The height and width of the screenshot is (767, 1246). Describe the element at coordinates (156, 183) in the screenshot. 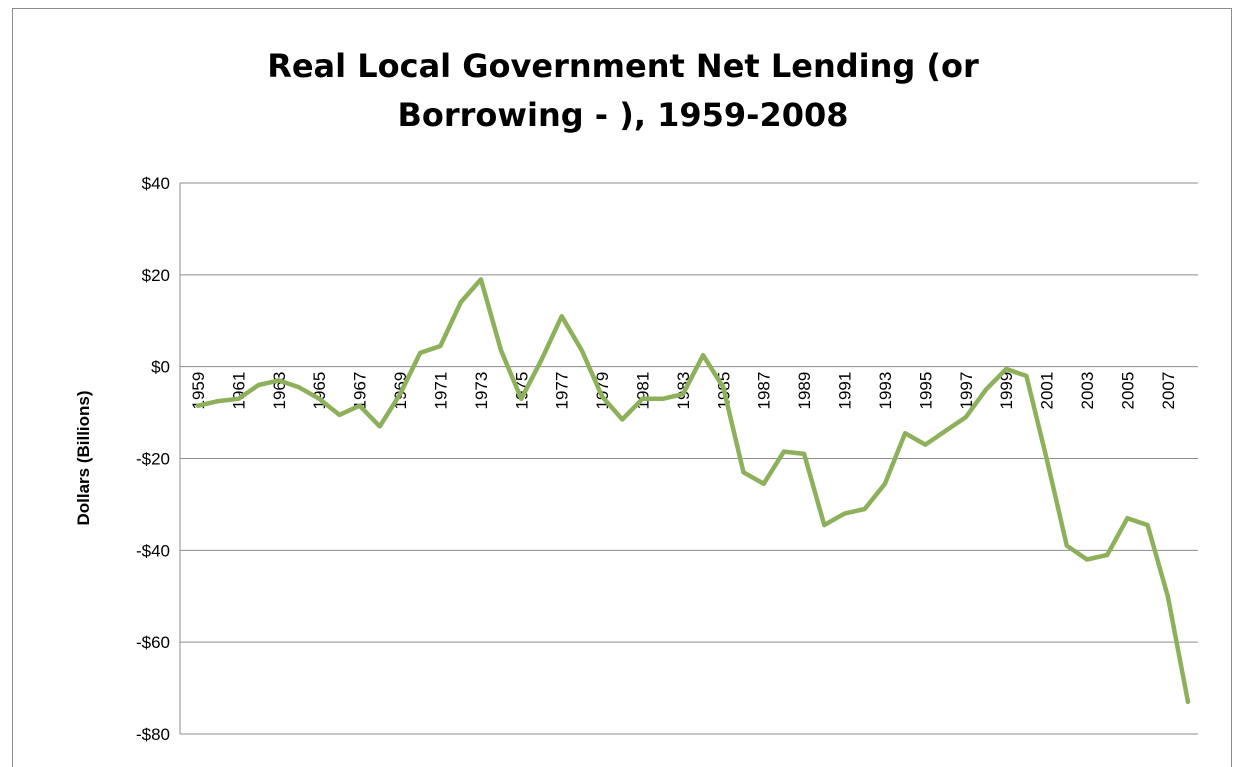

I see `y-tick-label: $40` at that location.